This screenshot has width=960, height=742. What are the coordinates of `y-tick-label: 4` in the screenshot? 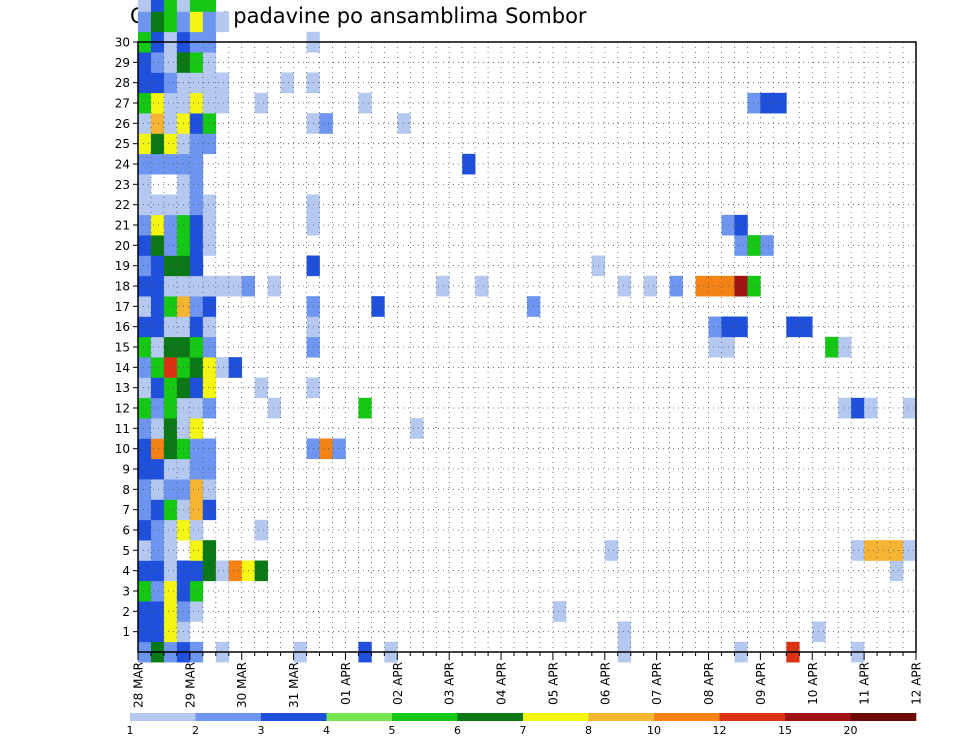 It's located at (126, 571).